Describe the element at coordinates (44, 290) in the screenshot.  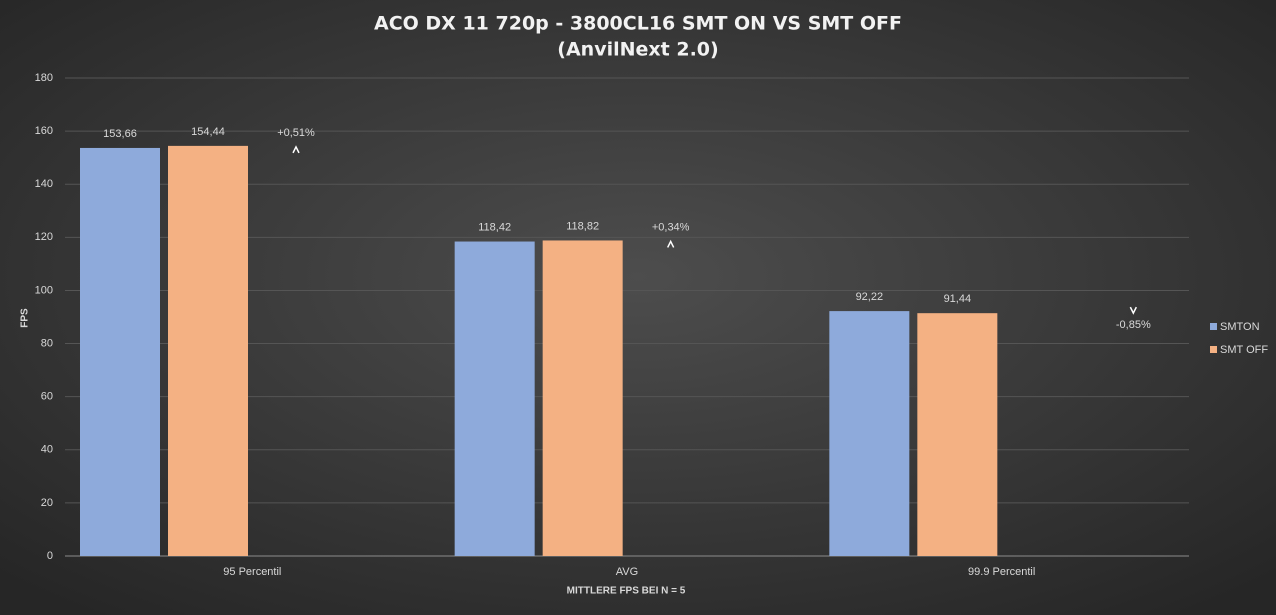
I see `y-tick-label: 100` at that location.